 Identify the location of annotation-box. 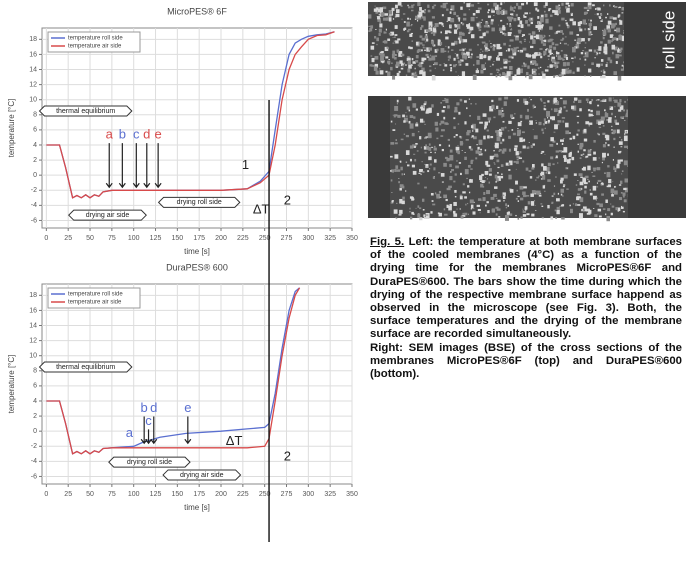
(149, 462).